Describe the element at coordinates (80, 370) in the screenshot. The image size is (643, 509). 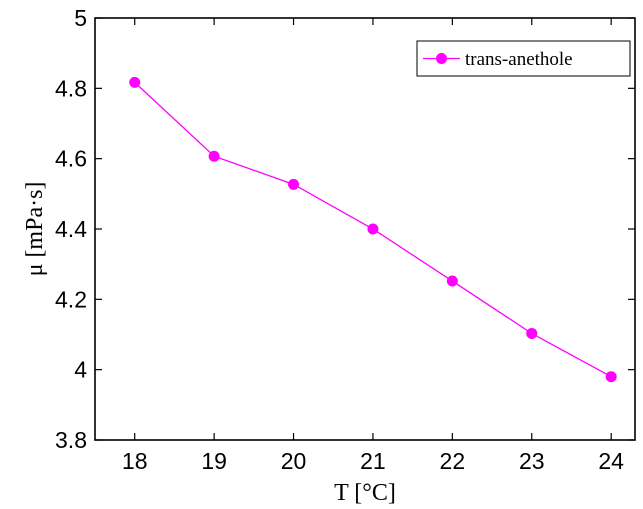
I see `y-tick-label: 4` at that location.